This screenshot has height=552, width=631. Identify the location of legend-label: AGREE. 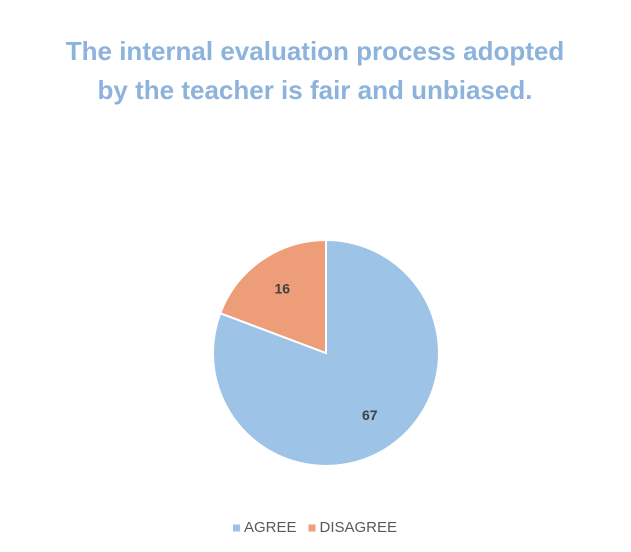
(270, 527).